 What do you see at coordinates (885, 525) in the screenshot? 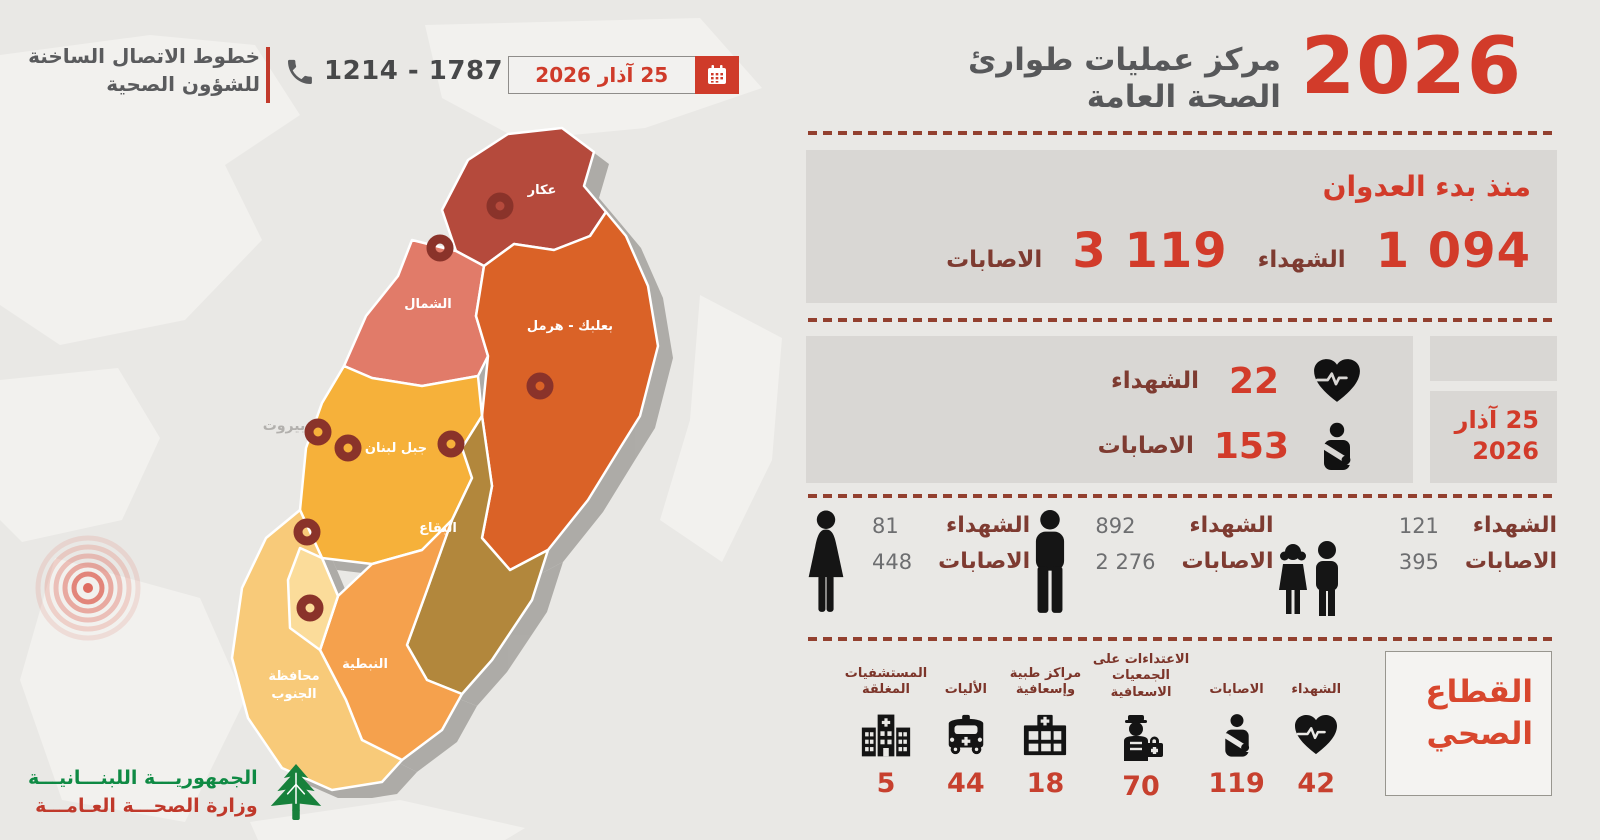
I see `women-martyrs-value: 81` at bounding box center [885, 525].